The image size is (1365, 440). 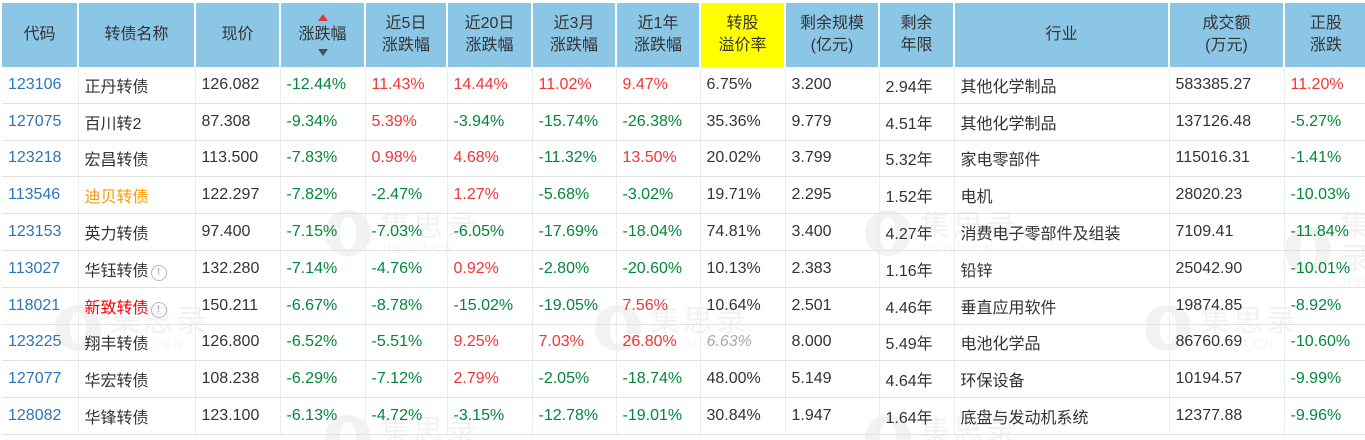 I want to click on bond-name-link: 百川转2, so click(x=113, y=124).